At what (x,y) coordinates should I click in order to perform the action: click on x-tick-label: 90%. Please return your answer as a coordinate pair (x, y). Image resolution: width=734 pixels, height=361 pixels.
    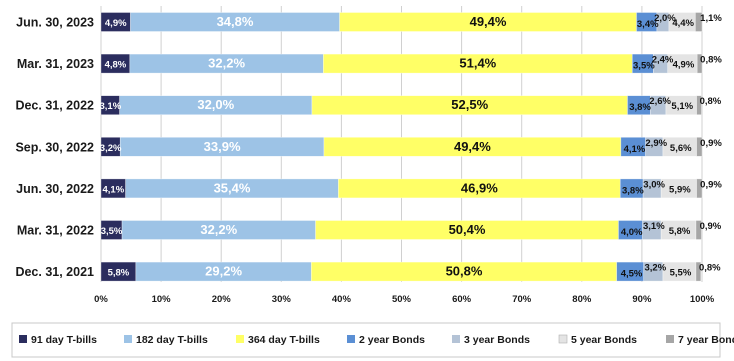
    Looking at the image, I should click on (642, 299).